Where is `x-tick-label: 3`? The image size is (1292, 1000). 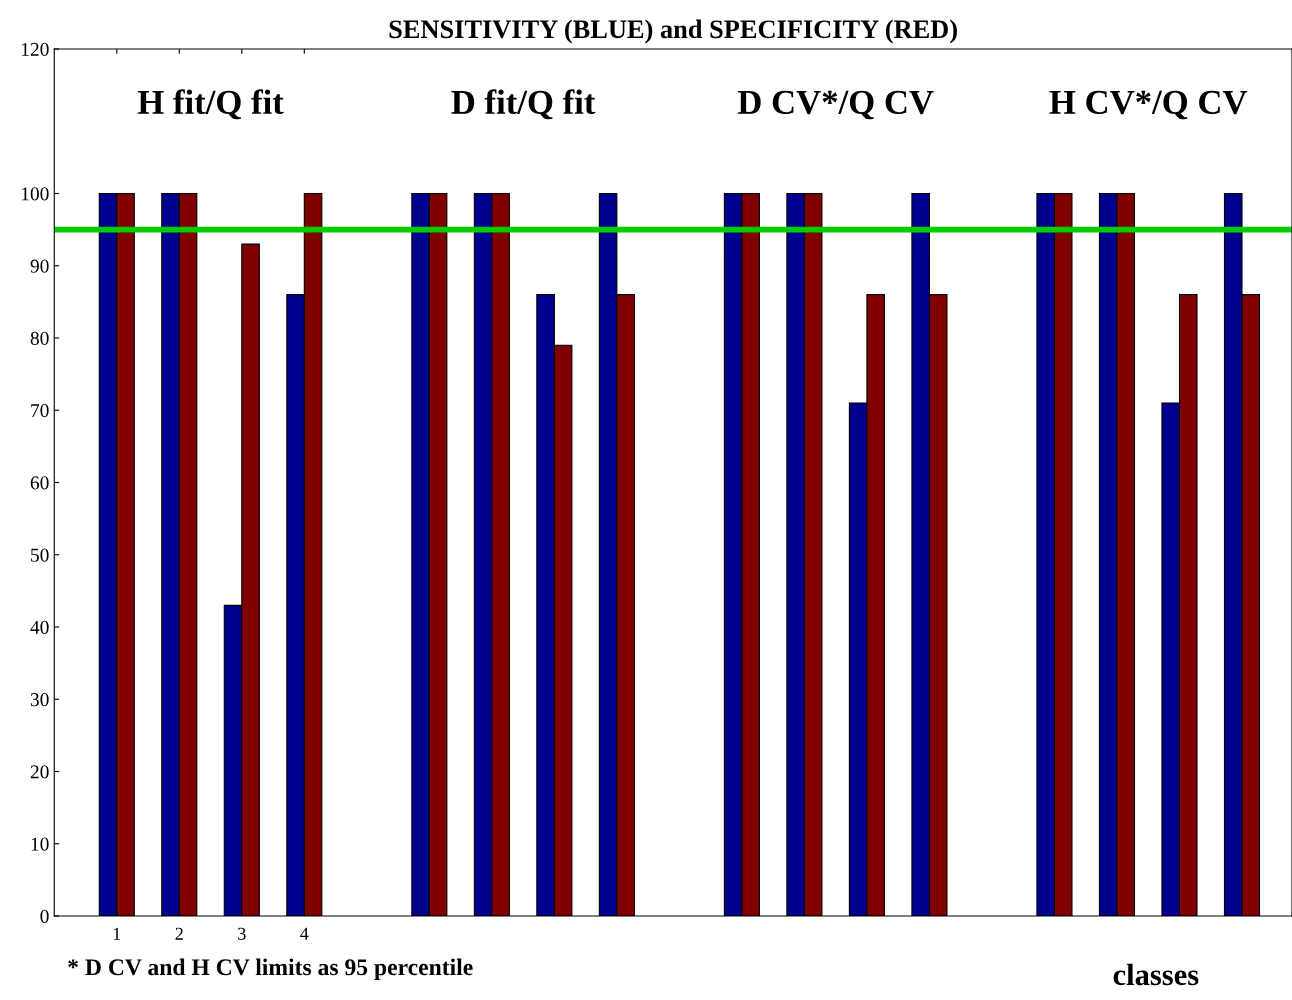
x-tick-label: 3 is located at coordinates (242, 933).